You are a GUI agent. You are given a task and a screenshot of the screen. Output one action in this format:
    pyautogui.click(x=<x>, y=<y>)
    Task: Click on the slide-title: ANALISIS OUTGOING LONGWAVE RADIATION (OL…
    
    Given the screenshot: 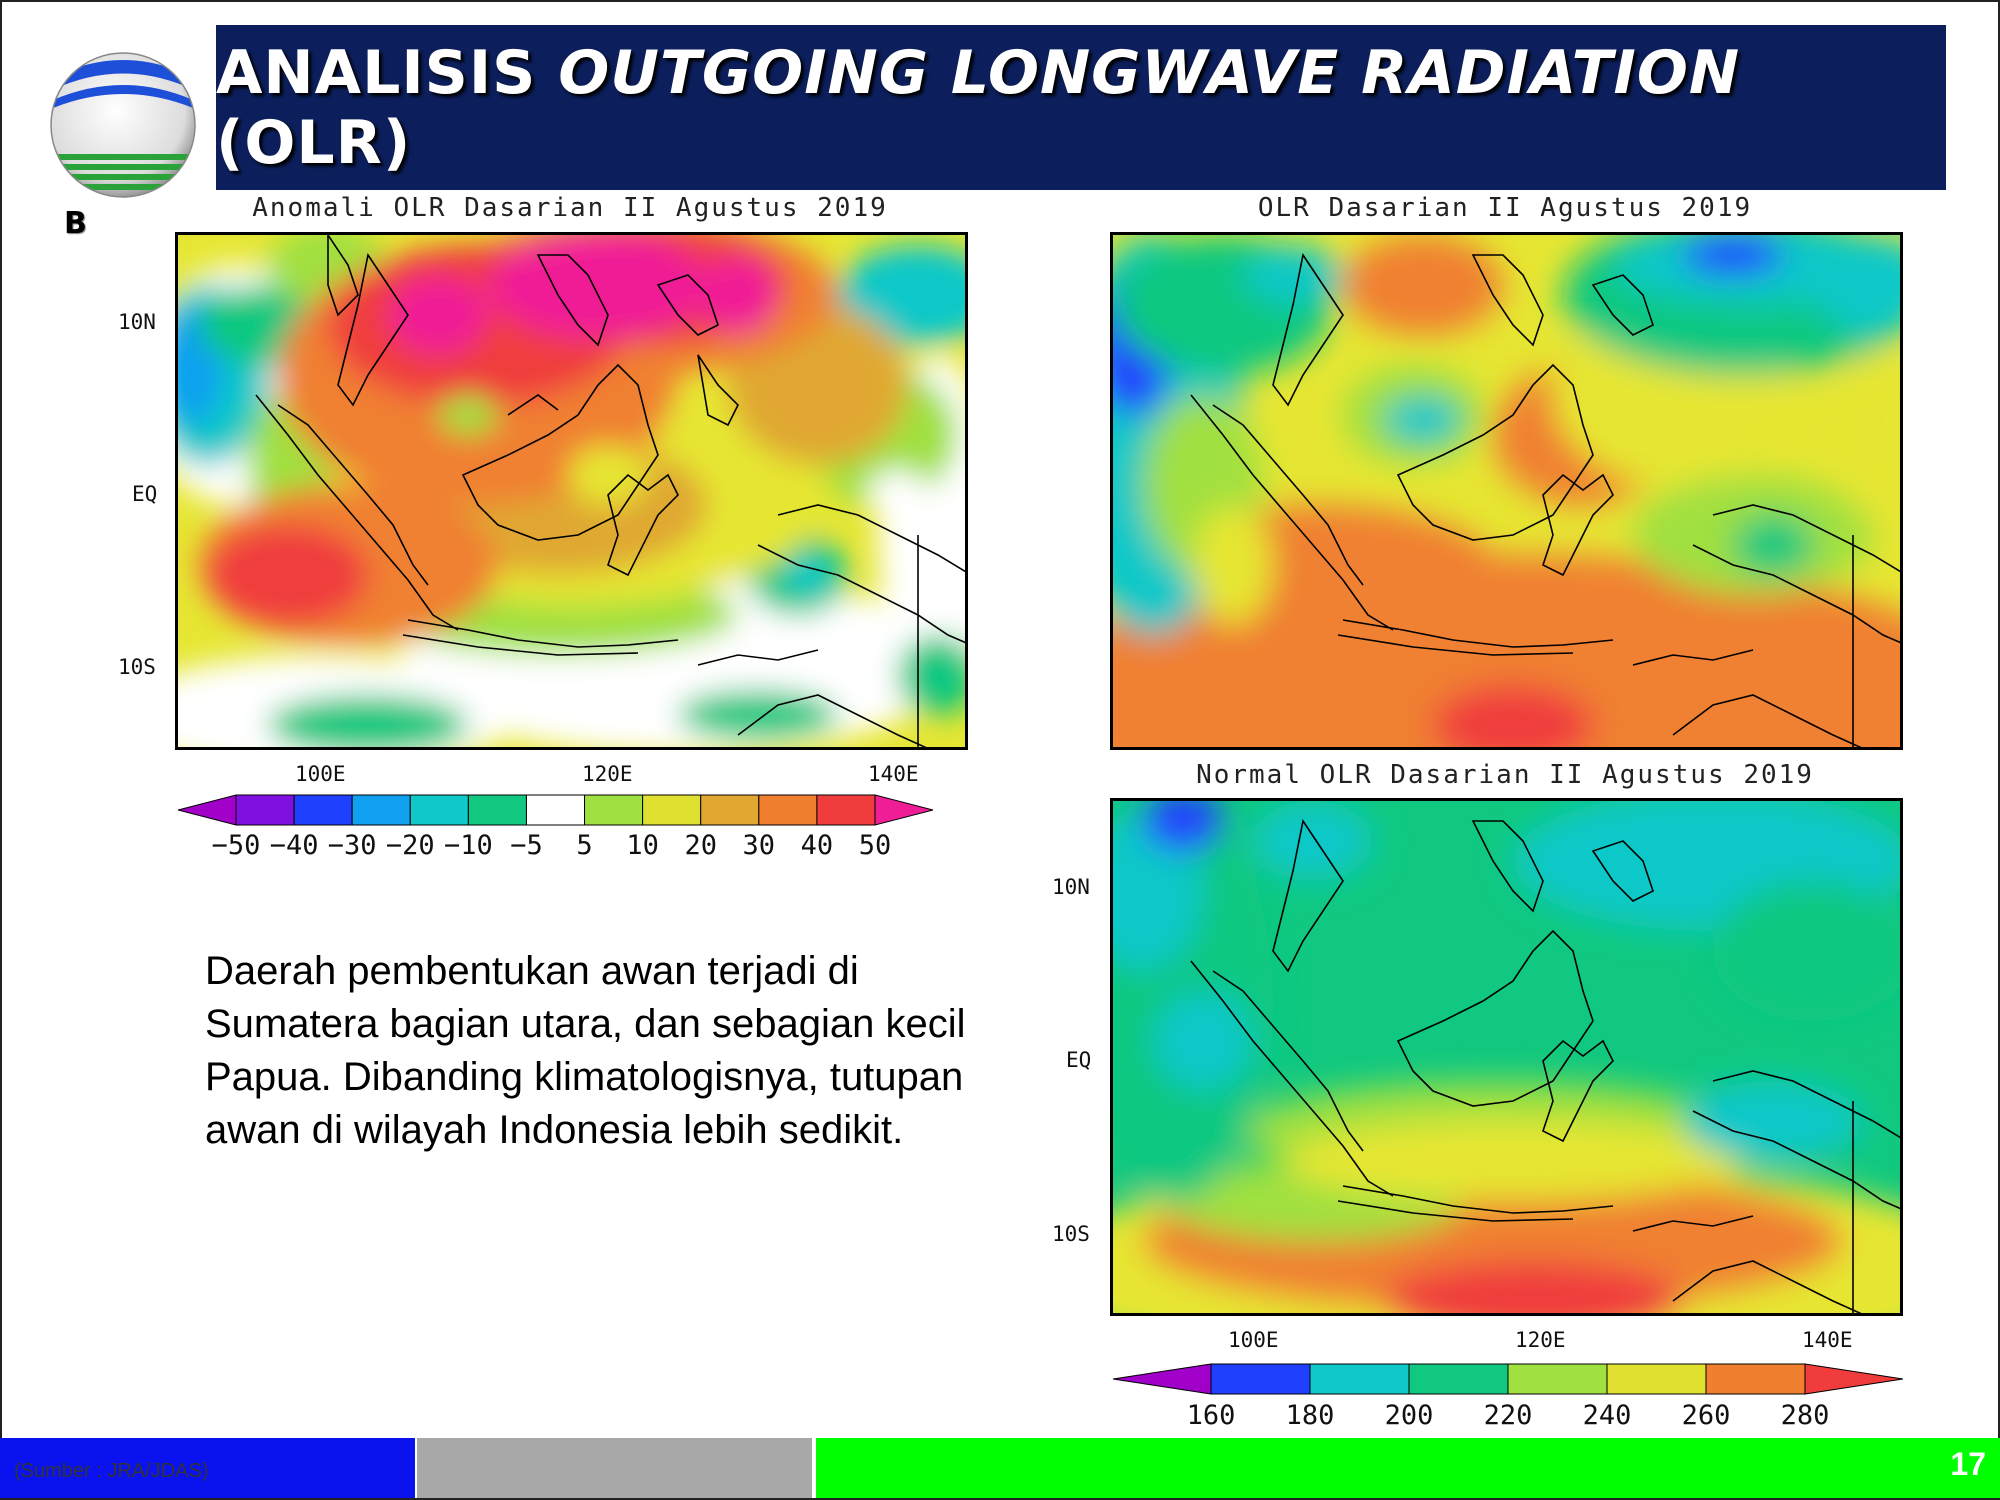 What is the action you would take?
    pyautogui.click(x=1081, y=108)
    